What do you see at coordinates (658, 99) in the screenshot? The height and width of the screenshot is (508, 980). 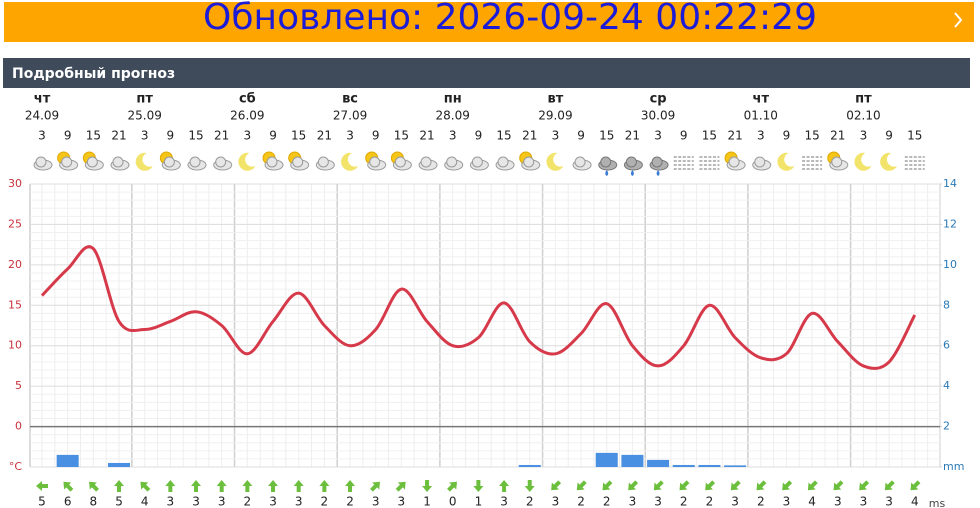 I see `day-name: ср` at bounding box center [658, 99].